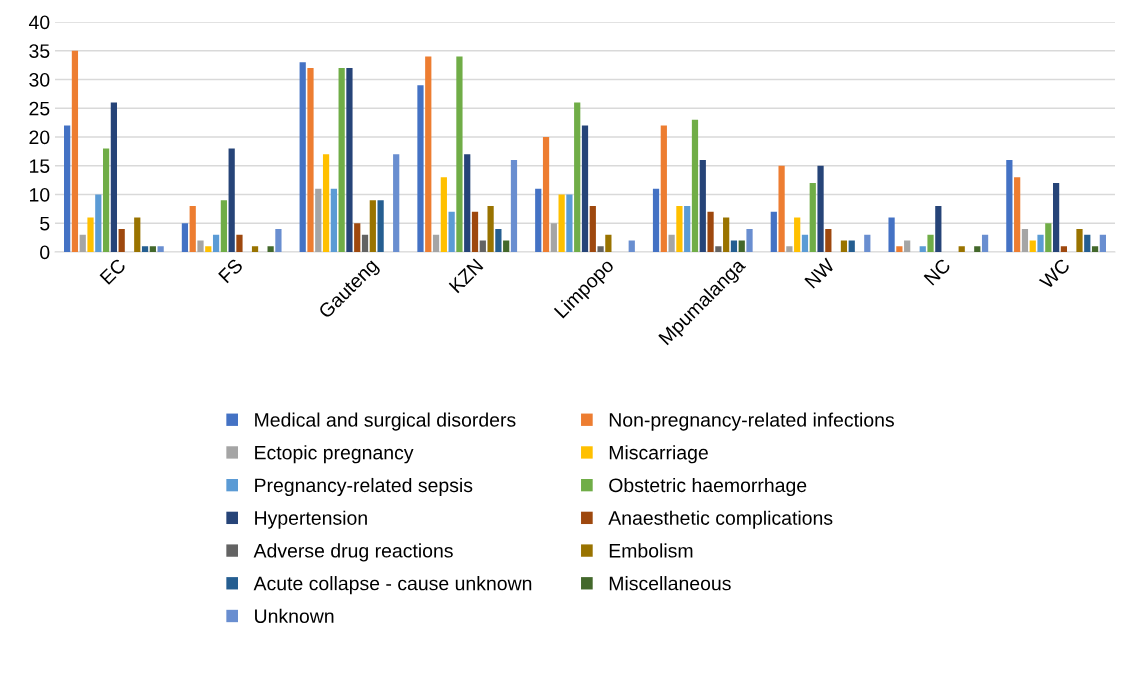 Image resolution: width=1121 pixels, height=695 pixels. What do you see at coordinates (39, 79) in the screenshot?
I see `y-tick-label: 30` at bounding box center [39, 79].